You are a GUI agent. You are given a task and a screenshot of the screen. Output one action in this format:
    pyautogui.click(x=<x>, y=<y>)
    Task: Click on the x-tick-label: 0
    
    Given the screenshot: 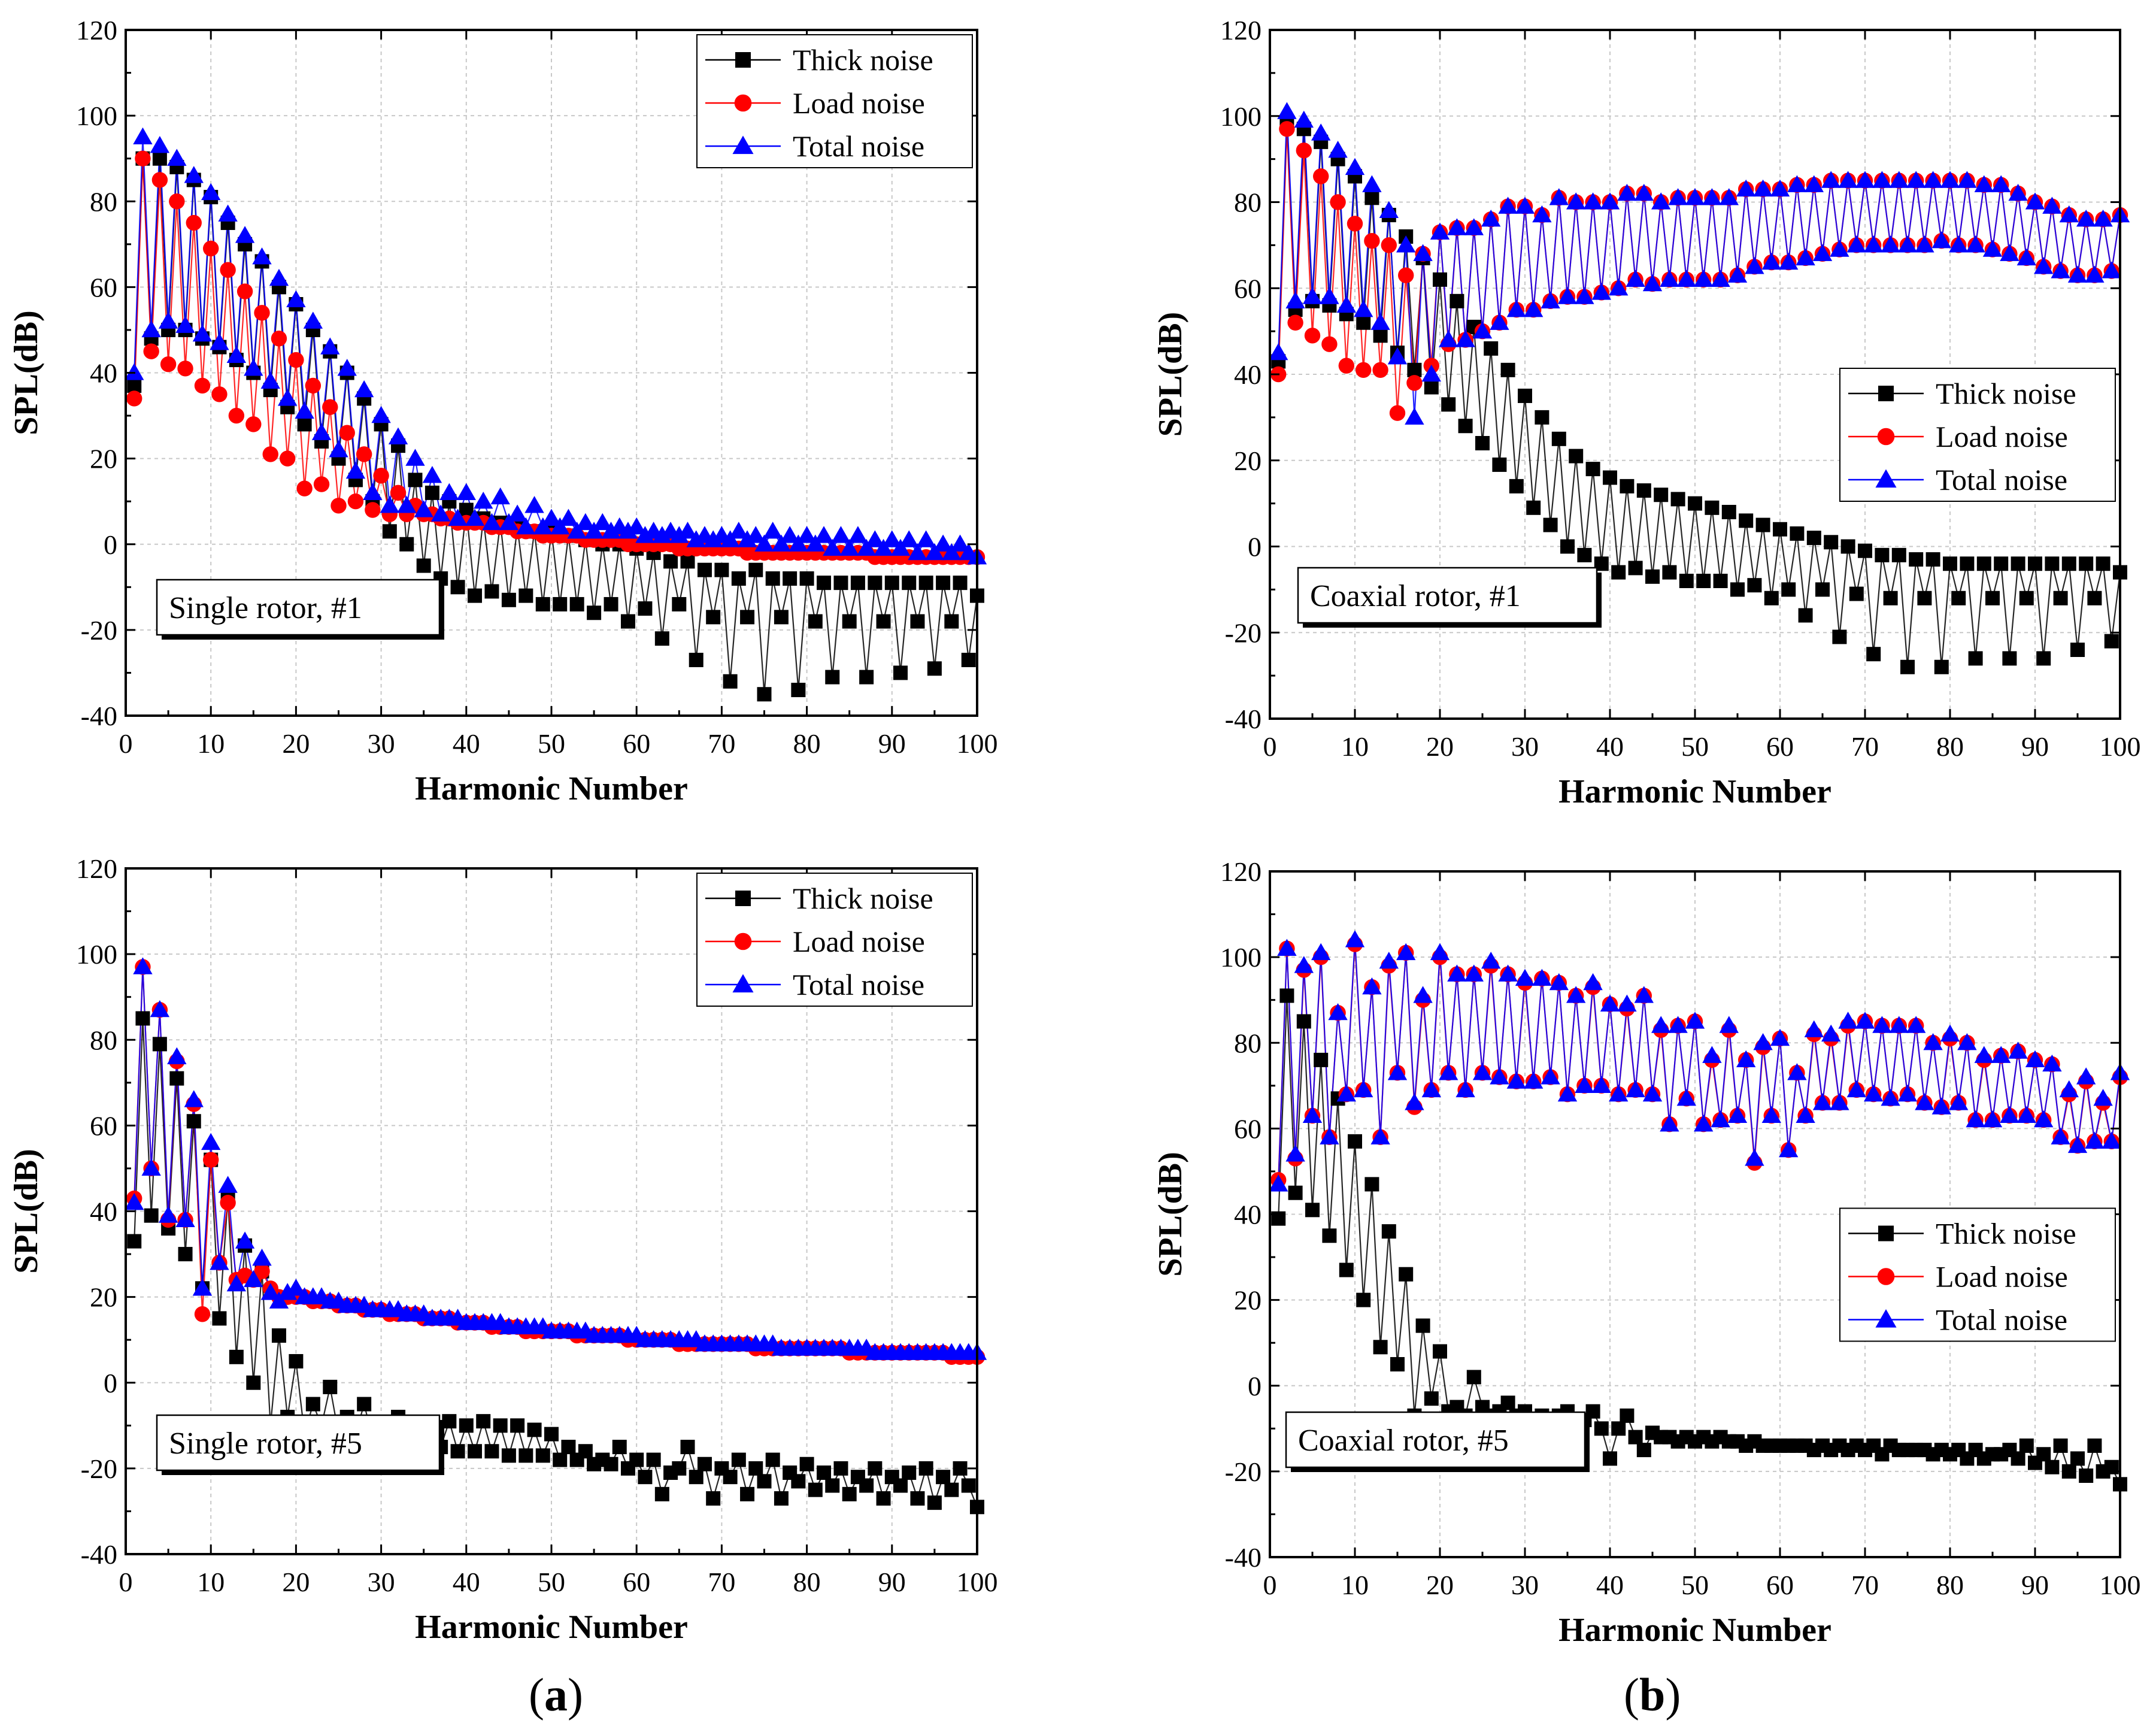 What is the action you would take?
    pyautogui.click(x=1270, y=746)
    